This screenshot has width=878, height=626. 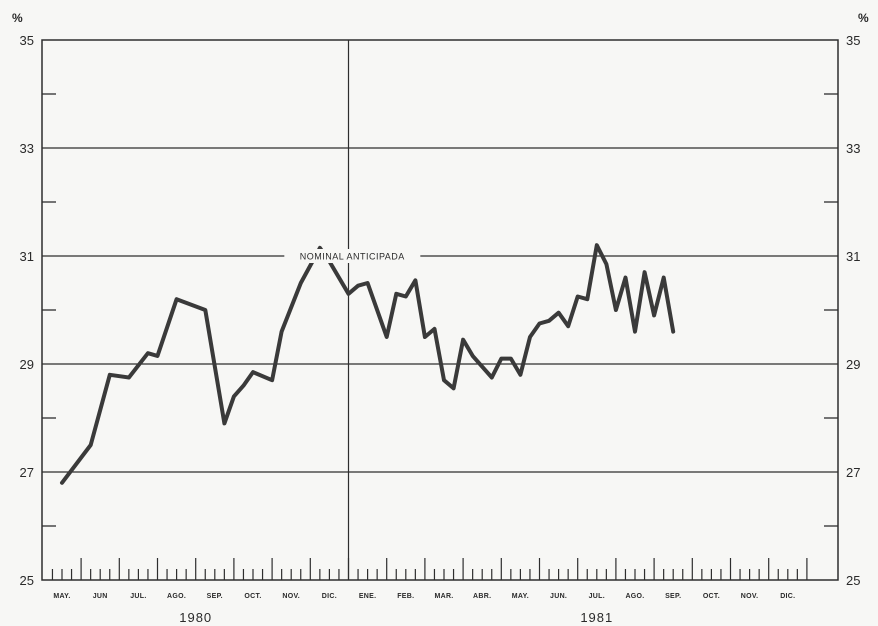 What do you see at coordinates (853, 256) in the screenshot?
I see `ytick-right-31: 31` at bounding box center [853, 256].